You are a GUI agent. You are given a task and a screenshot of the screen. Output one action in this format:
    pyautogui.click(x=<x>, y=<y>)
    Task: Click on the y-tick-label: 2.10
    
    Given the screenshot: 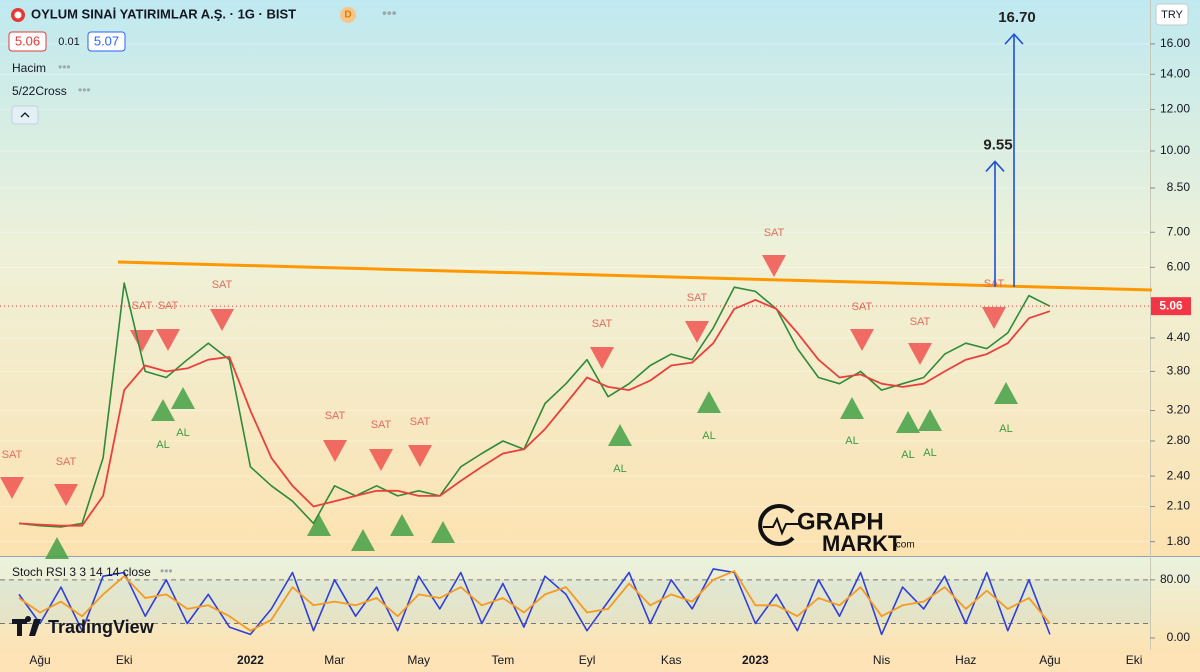 What is the action you would take?
    pyautogui.click(x=1179, y=506)
    